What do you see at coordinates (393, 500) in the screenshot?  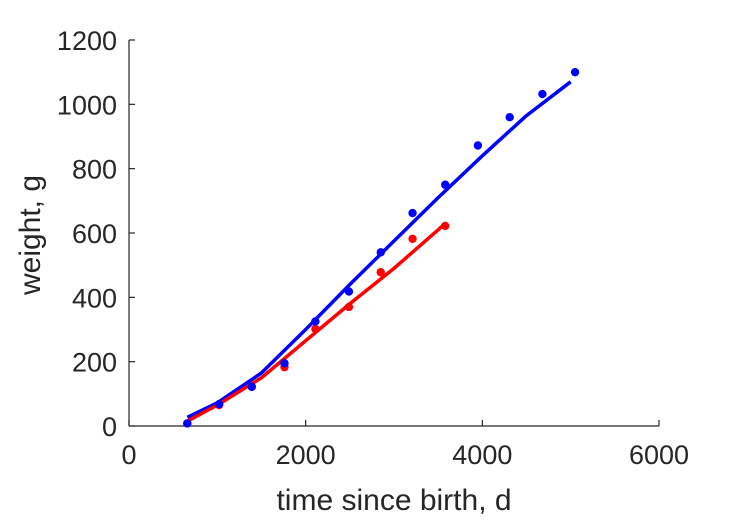 I see `x-axis-label: time since birth, d` at bounding box center [393, 500].